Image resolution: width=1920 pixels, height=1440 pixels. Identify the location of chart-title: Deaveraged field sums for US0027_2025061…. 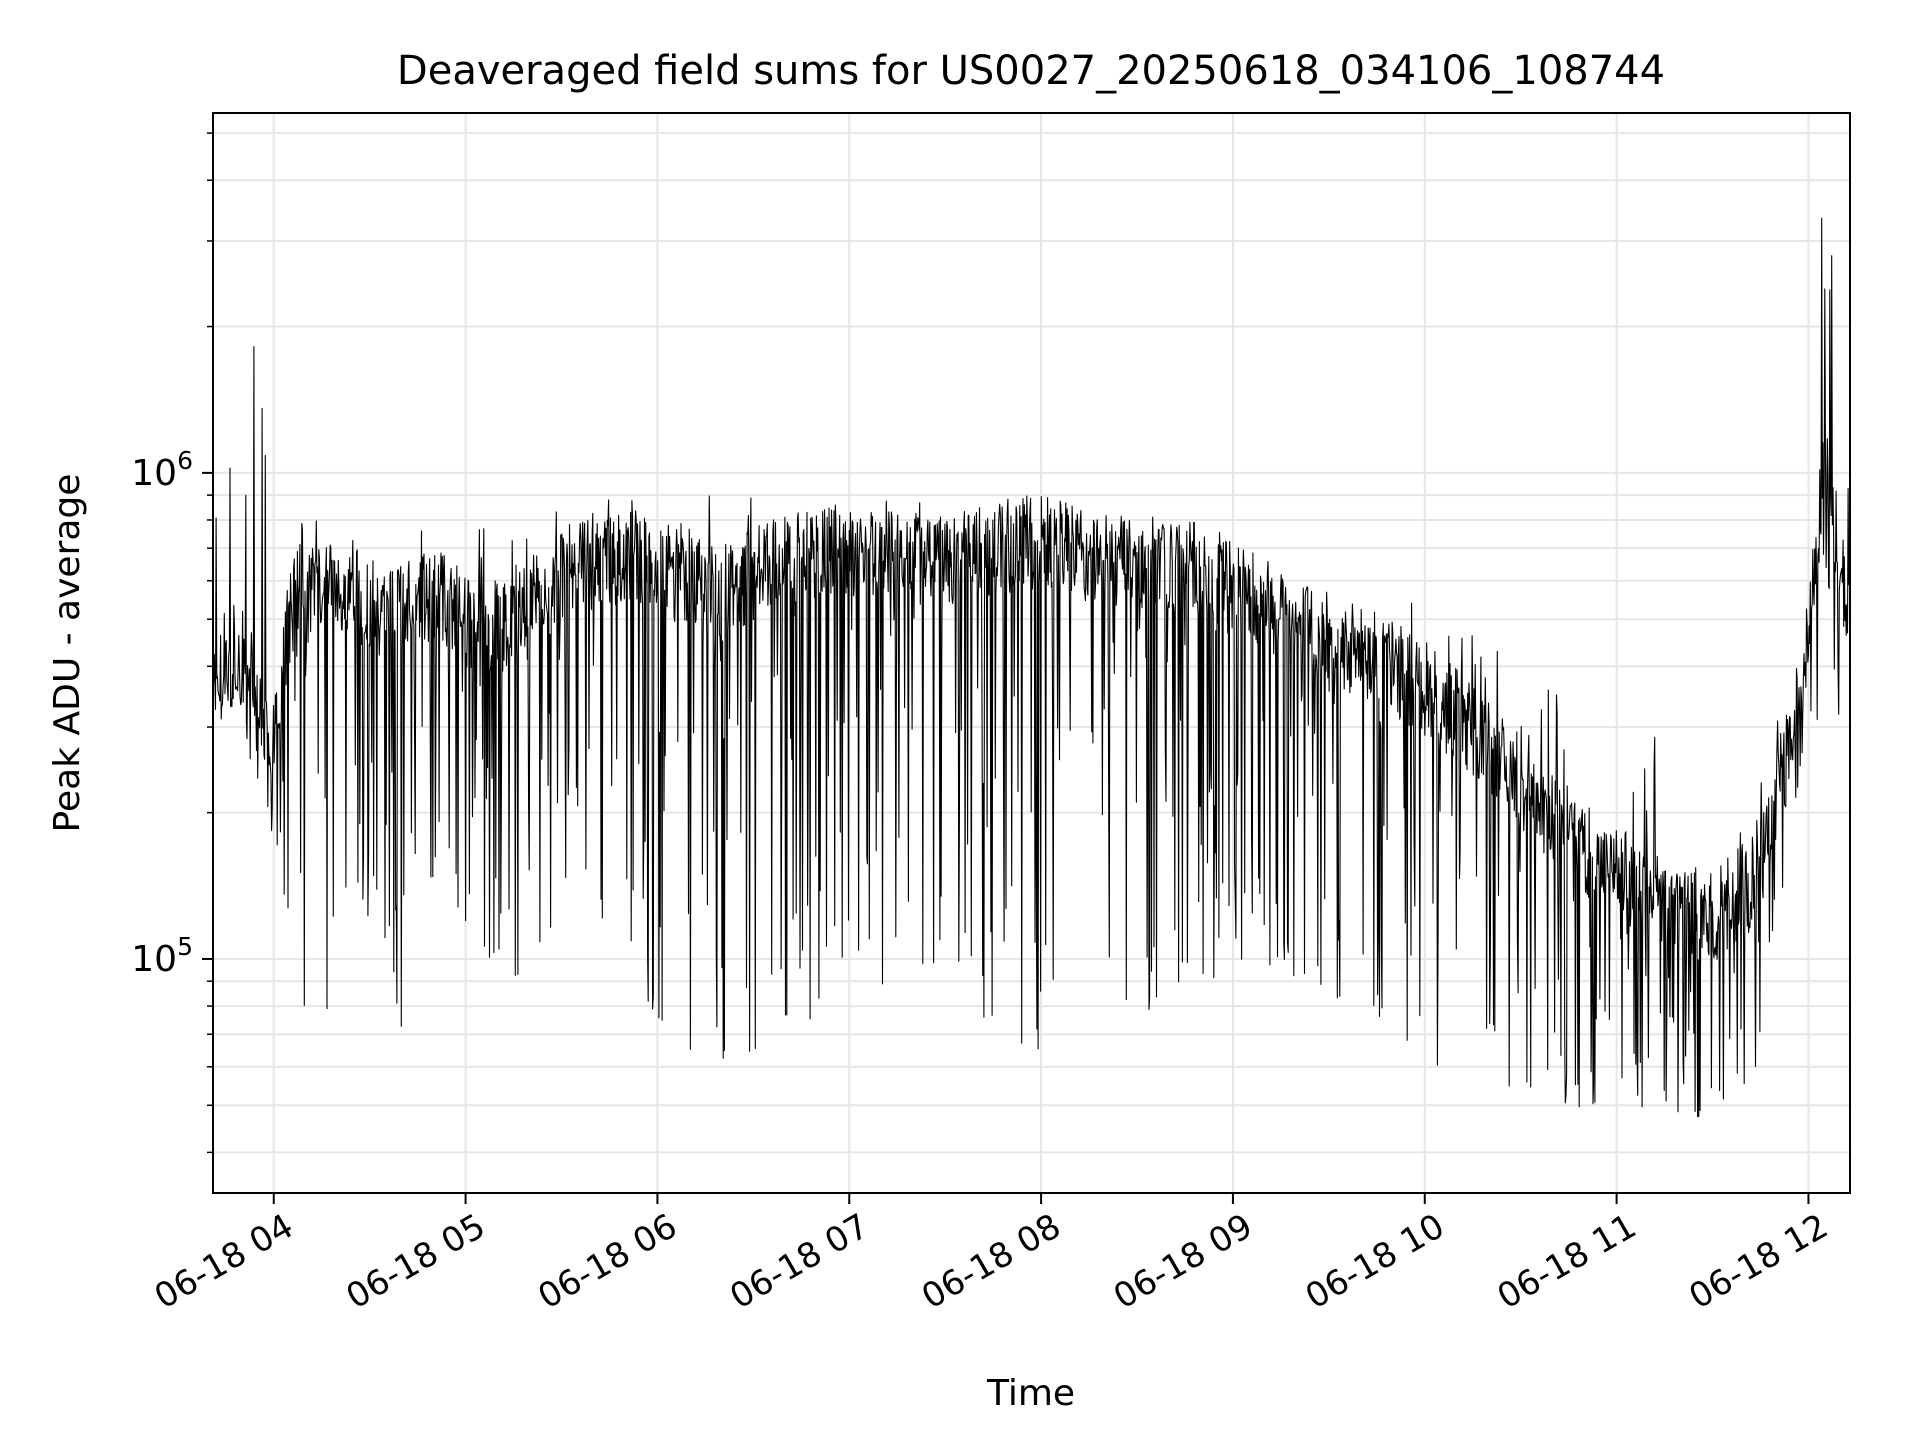
(1031, 71).